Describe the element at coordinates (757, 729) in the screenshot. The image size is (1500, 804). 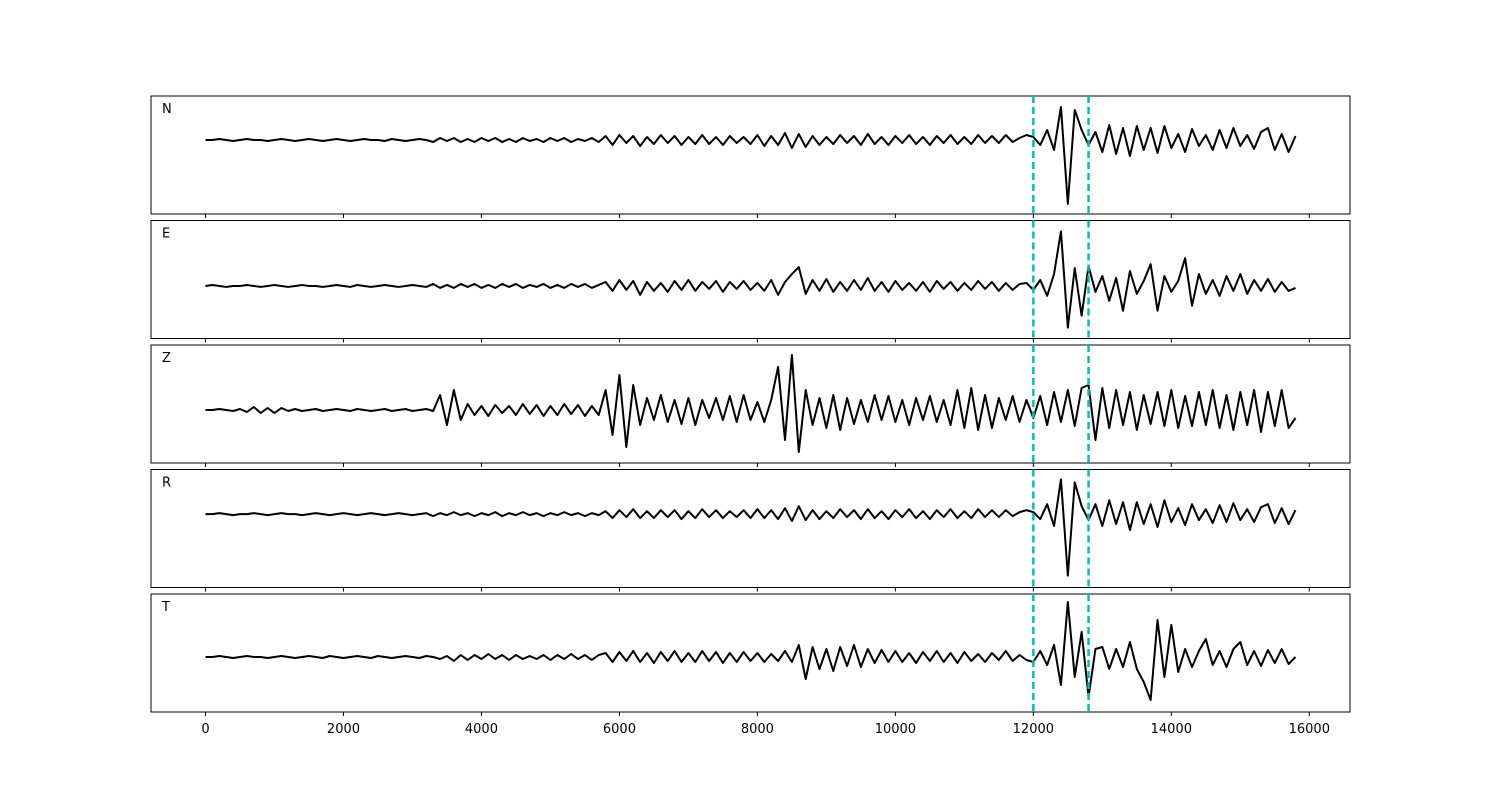
I see `x-tick-label: 8000` at that location.